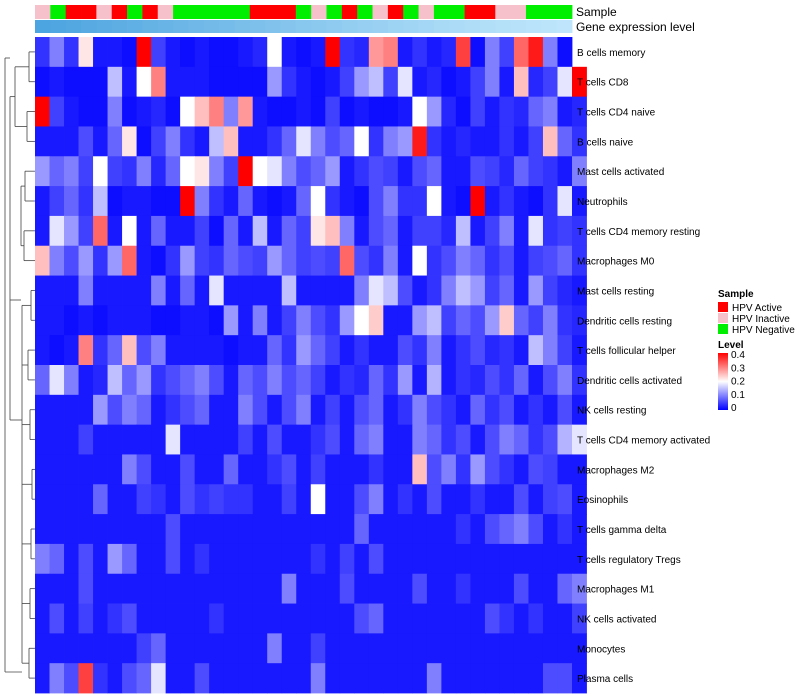 Image resolution: width=800 pixels, height=700 pixels. I want to click on gene-expression-annotation-label: Gene expression level, so click(635, 27).